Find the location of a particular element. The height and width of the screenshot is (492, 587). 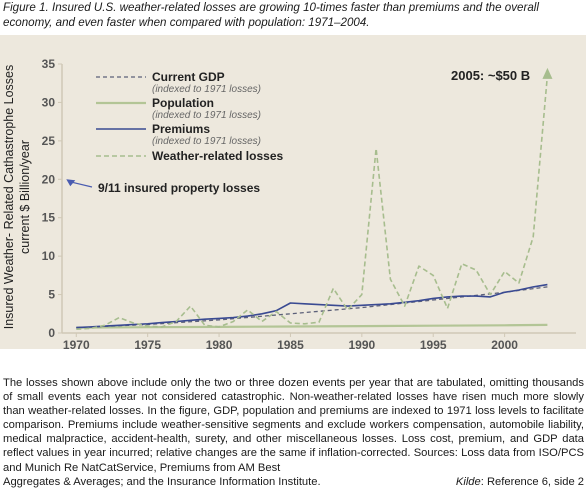

x-tick-label: 1995 is located at coordinates (433, 345).